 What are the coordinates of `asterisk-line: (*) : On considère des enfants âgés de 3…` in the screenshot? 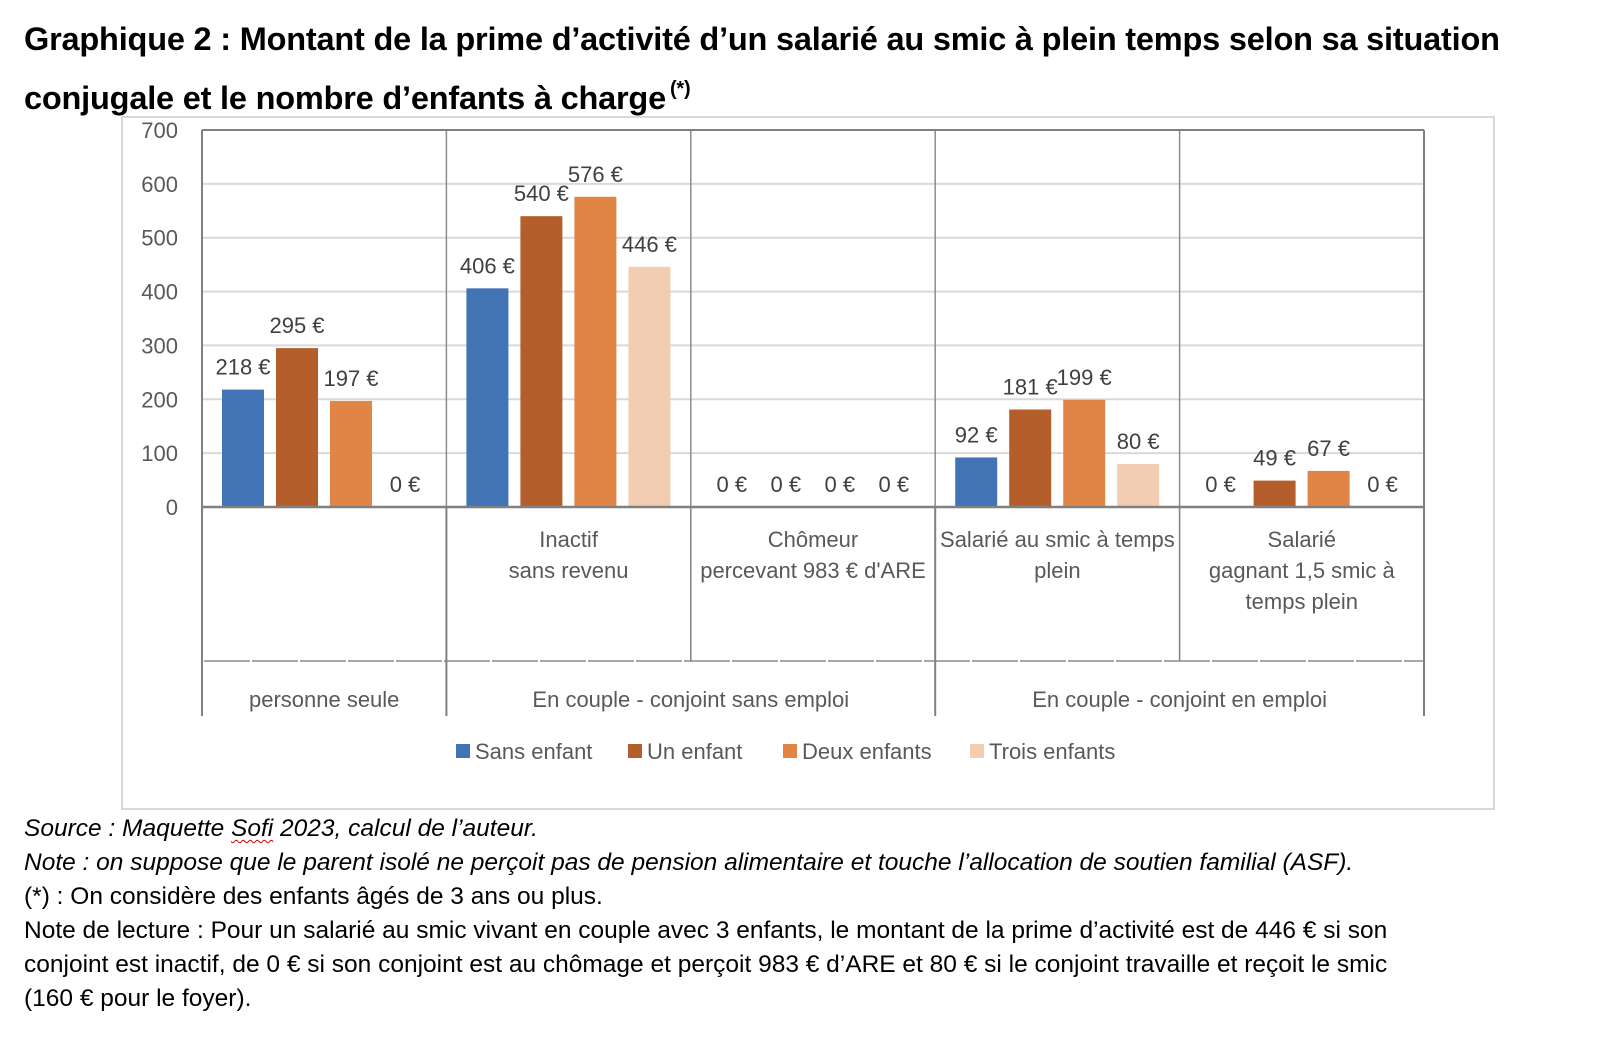 It's located at (313, 896).